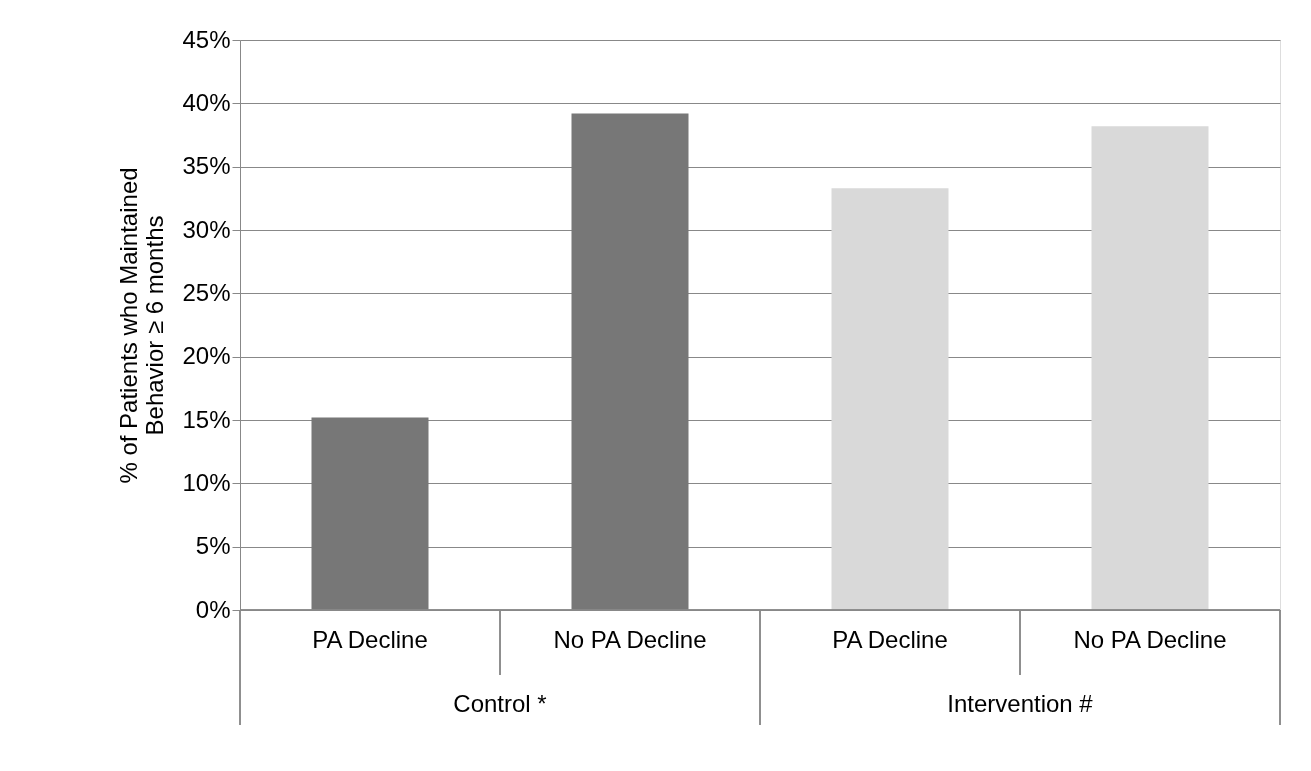 The image size is (1311, 771). I want to click on y-tick-label: 15%, so click(206, 419).